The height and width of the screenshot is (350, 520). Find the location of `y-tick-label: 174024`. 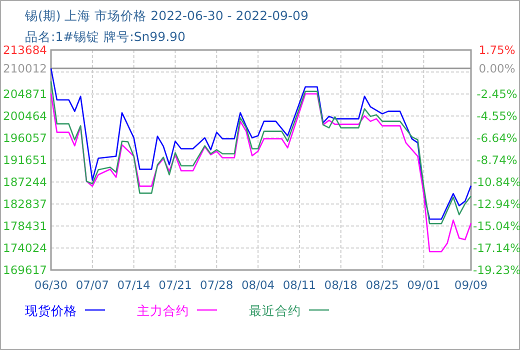

y-tick-label: 174024 is located at coordinates (25, 248).